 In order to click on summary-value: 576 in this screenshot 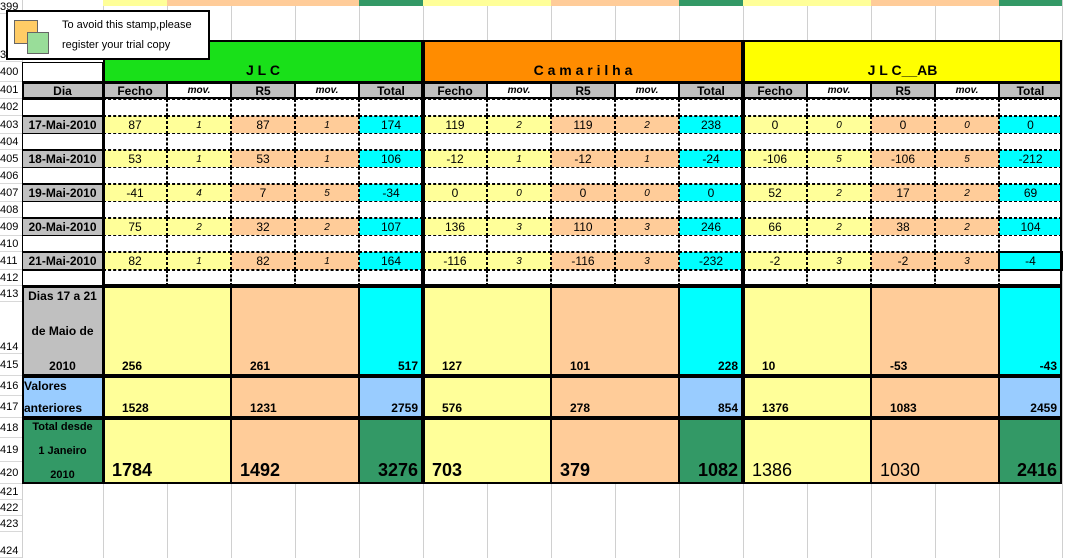, I will do `click(487, 397)`.